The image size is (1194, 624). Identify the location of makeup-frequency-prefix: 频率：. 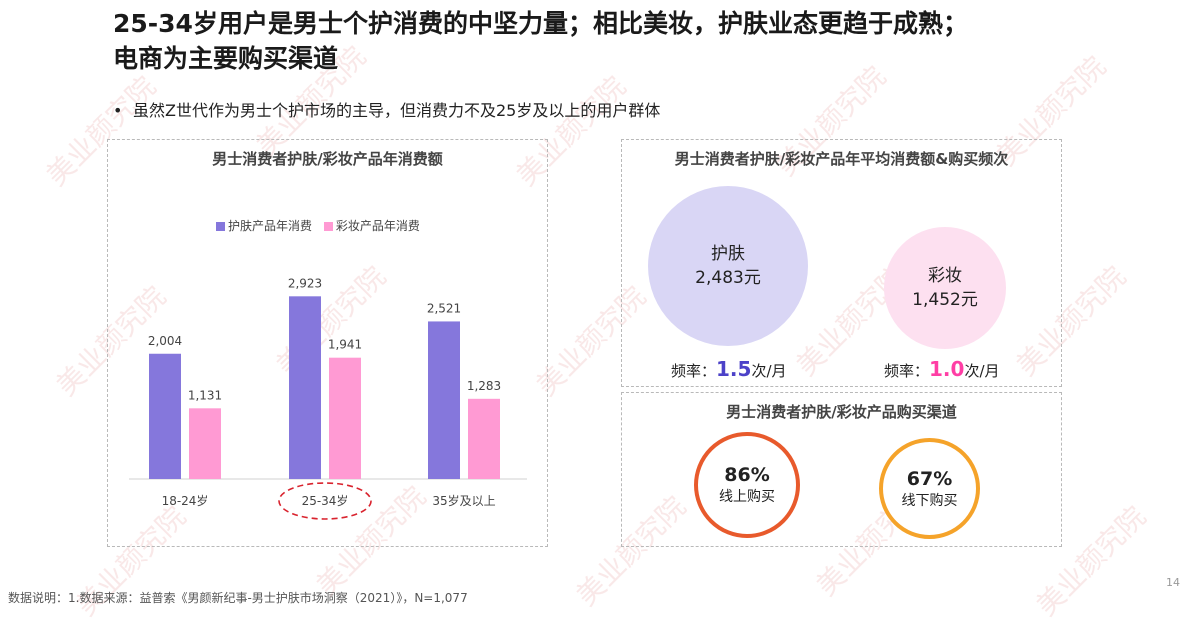
(907, 371).